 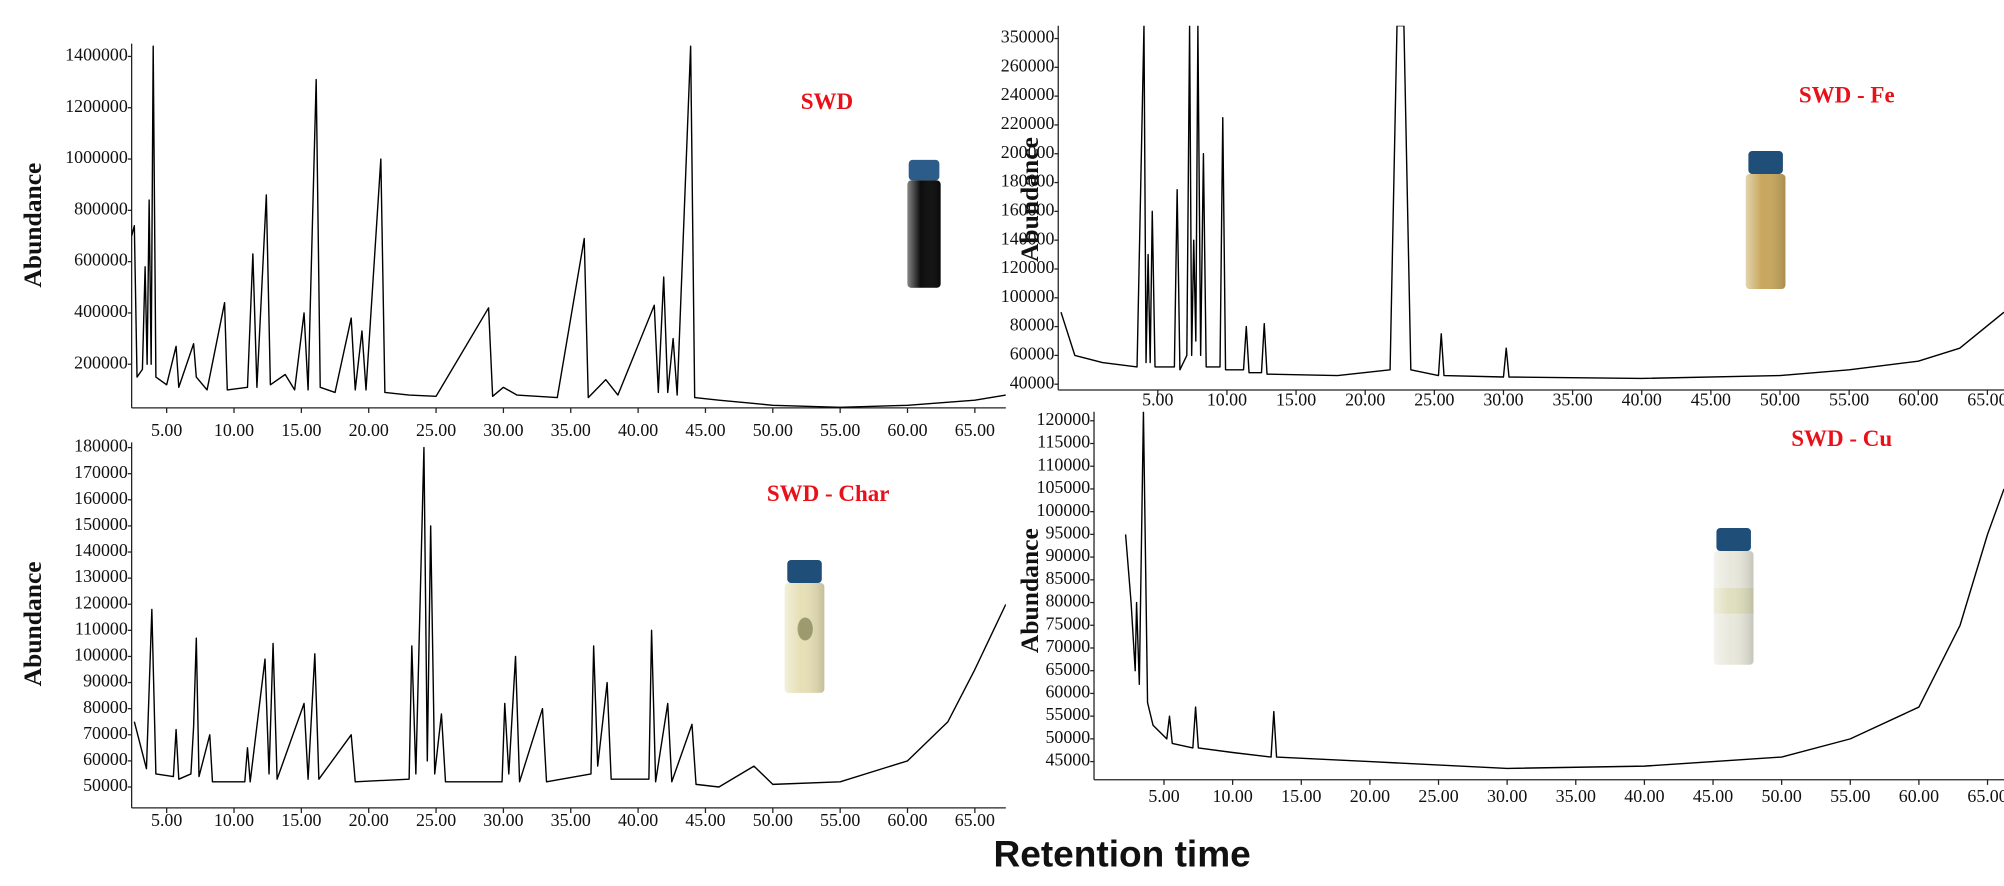 What do you see at coordinates (804, 626) in the screenshot?
I see `vial-swd-char` at bounding box center [804, 626].